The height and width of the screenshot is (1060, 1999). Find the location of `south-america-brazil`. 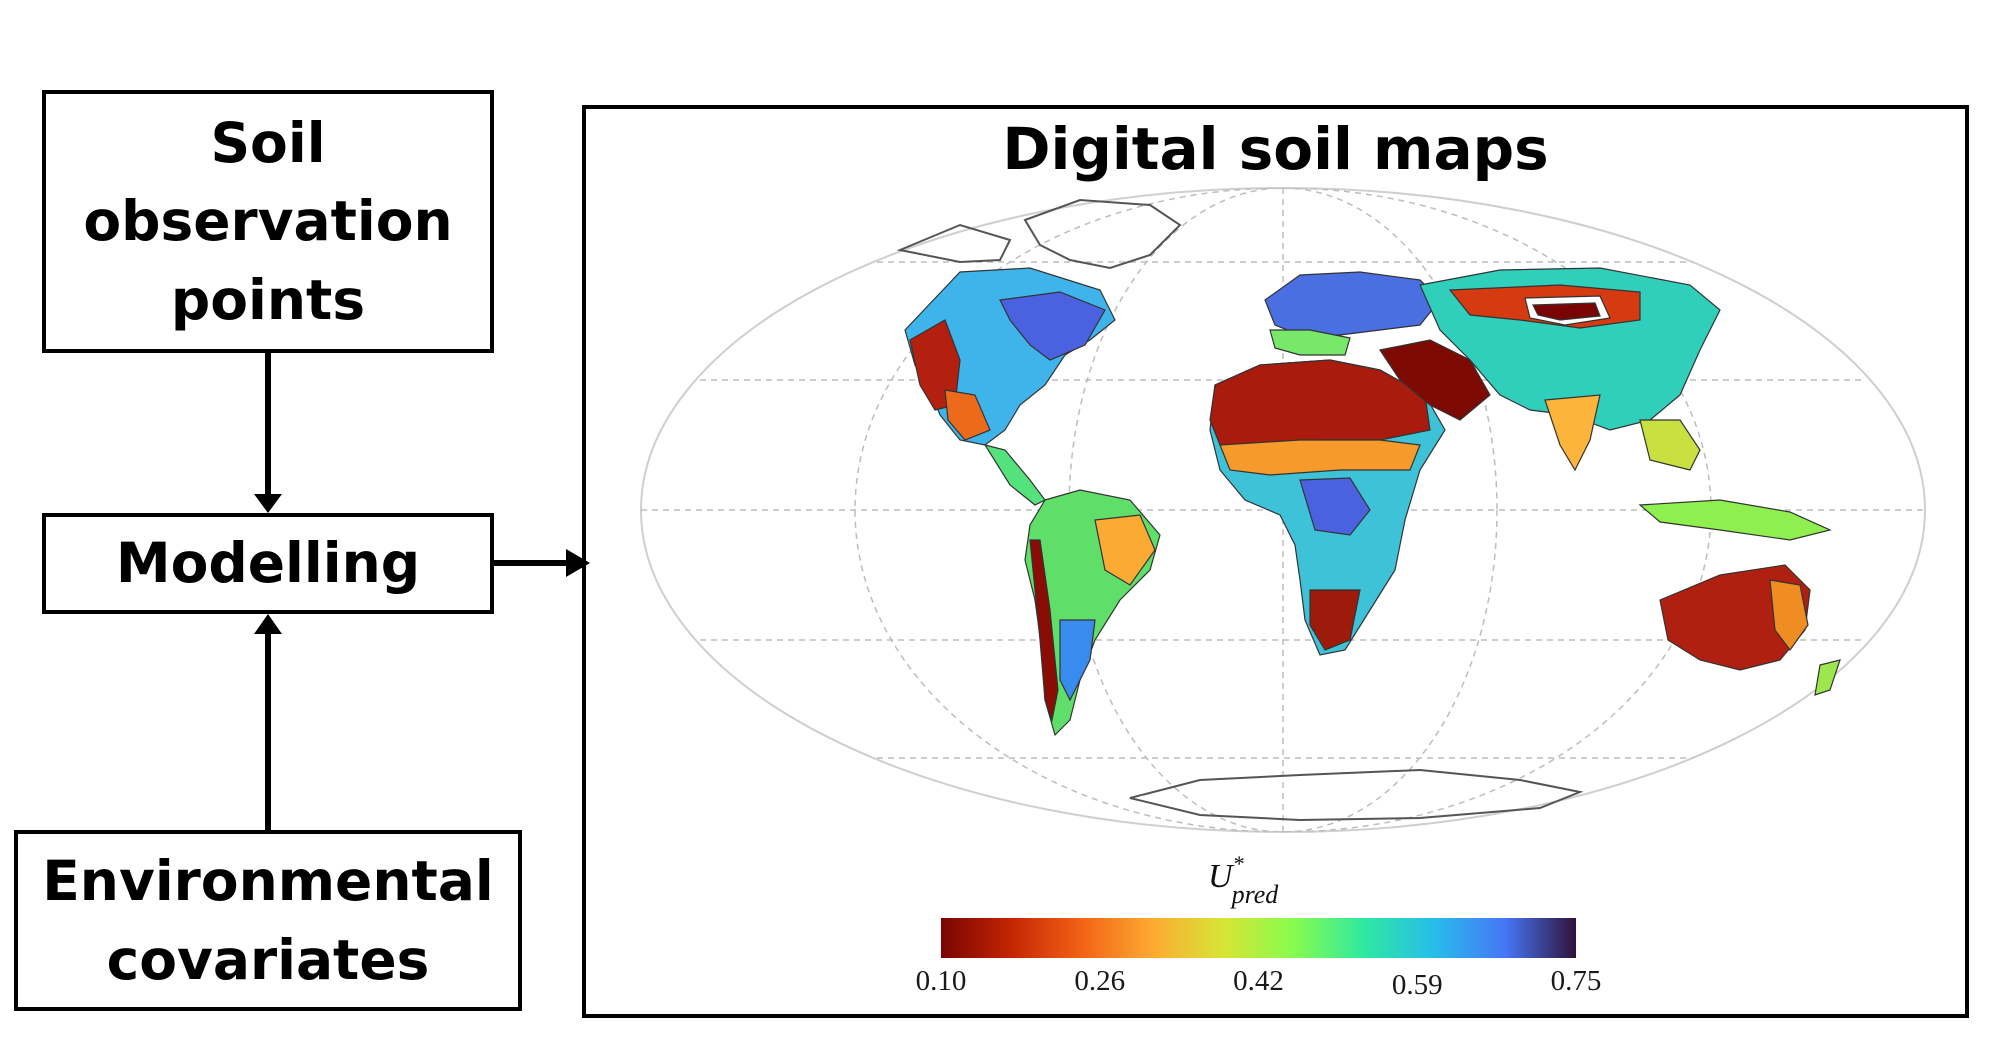

south-america-brazil is located at coordinates (1125, 550).